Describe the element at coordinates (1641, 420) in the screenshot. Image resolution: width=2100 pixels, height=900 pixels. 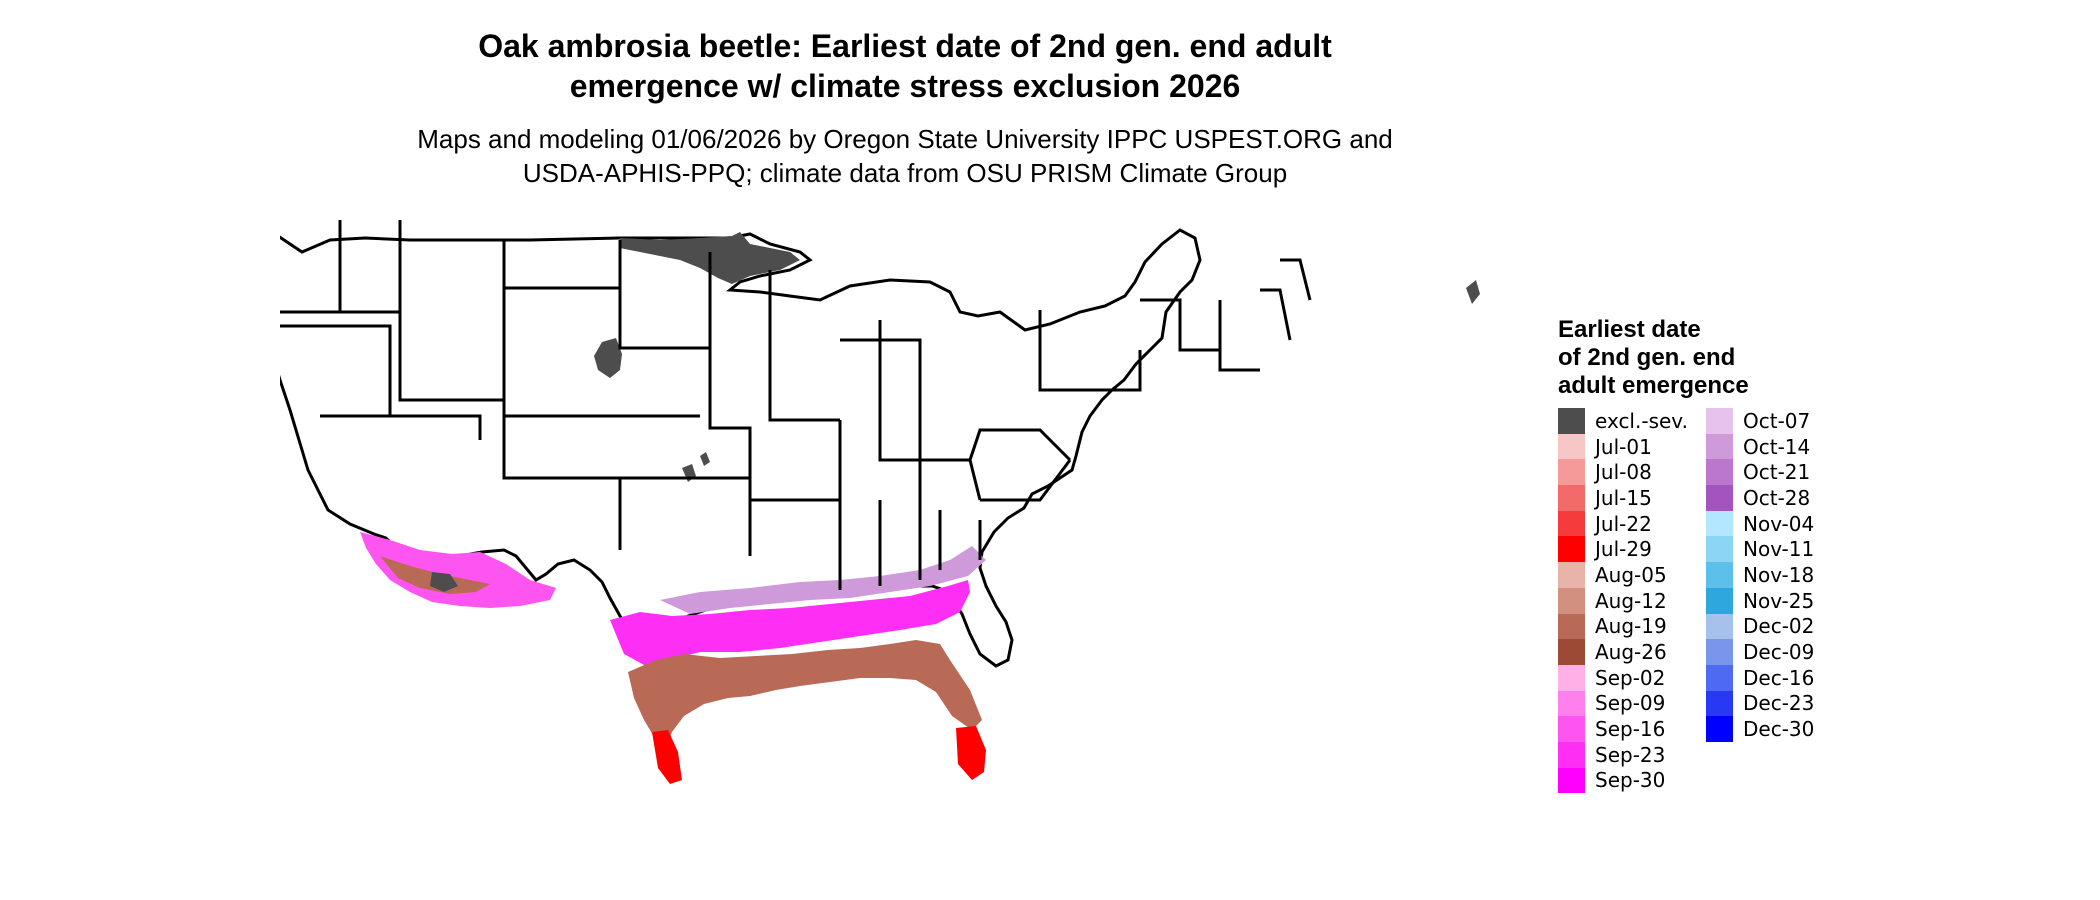
I see `legend-label: excl.-sev.` at that location.